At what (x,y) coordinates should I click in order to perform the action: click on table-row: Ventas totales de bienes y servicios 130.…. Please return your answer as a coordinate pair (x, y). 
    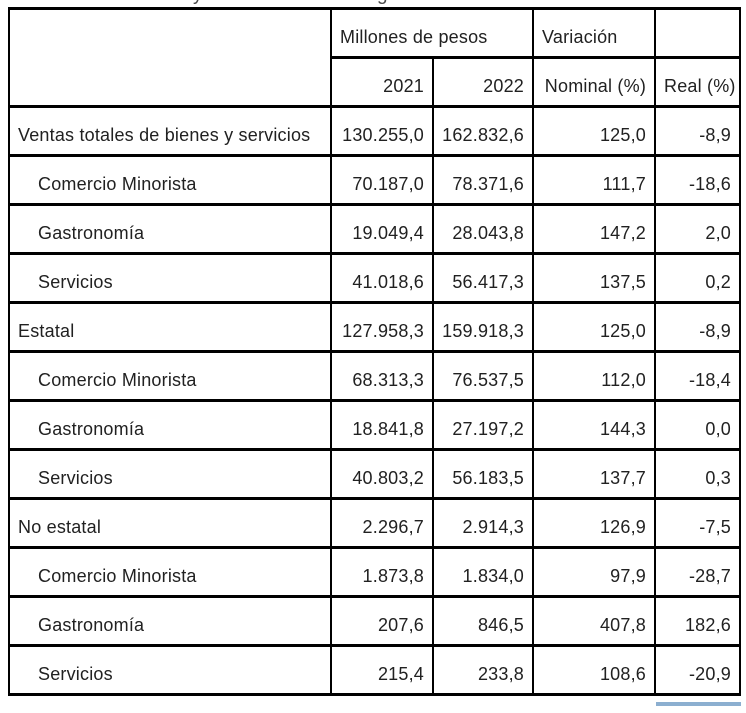
    Looking at the image, I should click on (375, 131).